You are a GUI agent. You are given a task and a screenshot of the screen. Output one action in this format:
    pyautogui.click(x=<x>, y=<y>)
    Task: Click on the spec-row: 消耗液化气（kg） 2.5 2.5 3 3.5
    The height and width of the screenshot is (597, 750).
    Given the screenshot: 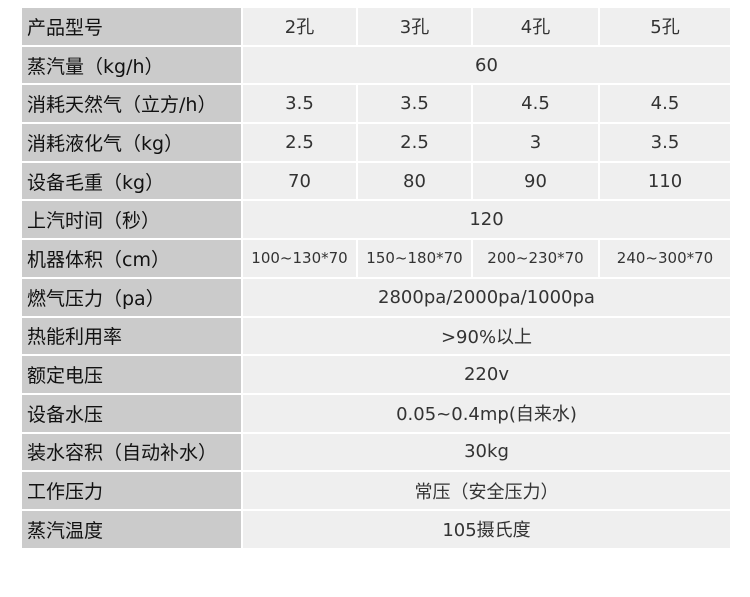 What is the action you would take?
    pyautogui.click(x=376, y=142)
    